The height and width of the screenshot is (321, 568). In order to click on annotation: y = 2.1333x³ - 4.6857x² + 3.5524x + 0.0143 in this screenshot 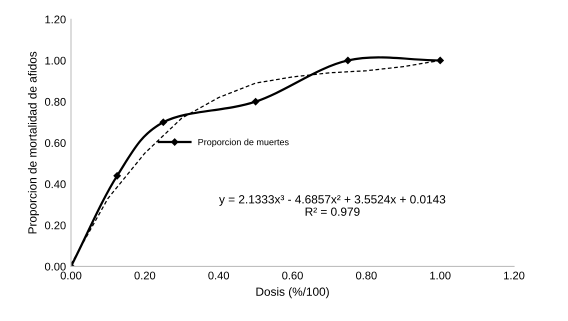, I will do `click(332, 200)`.